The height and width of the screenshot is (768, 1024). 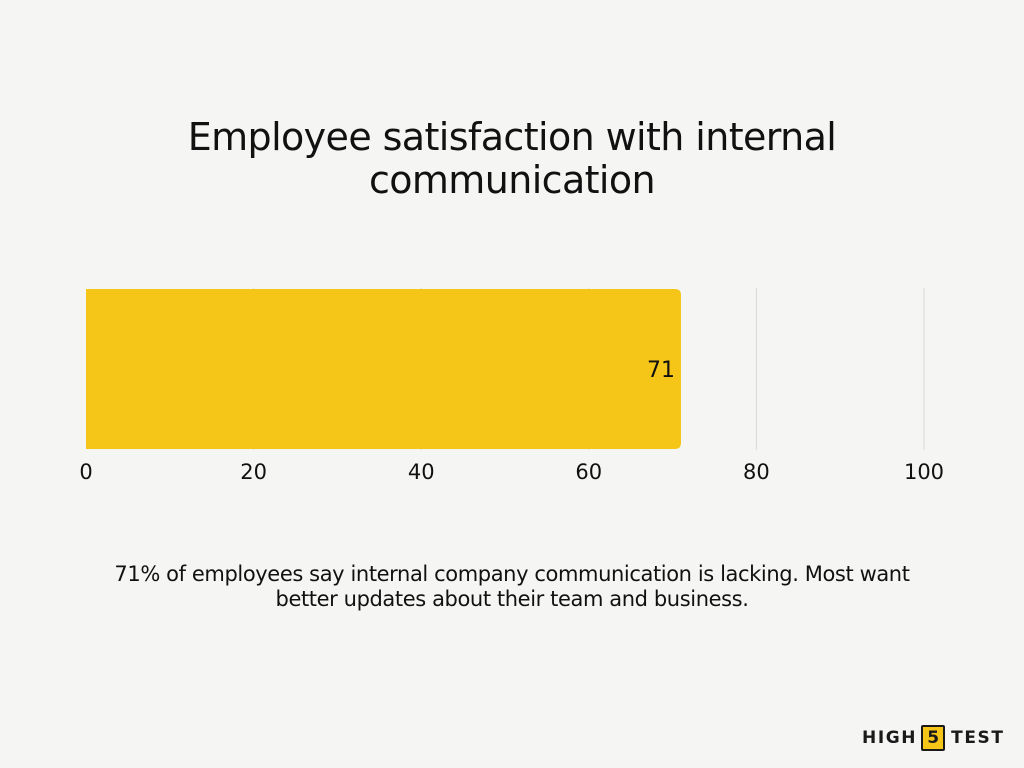 I want to click on x-tick-label-100: 100, so click(x=924, y=472).